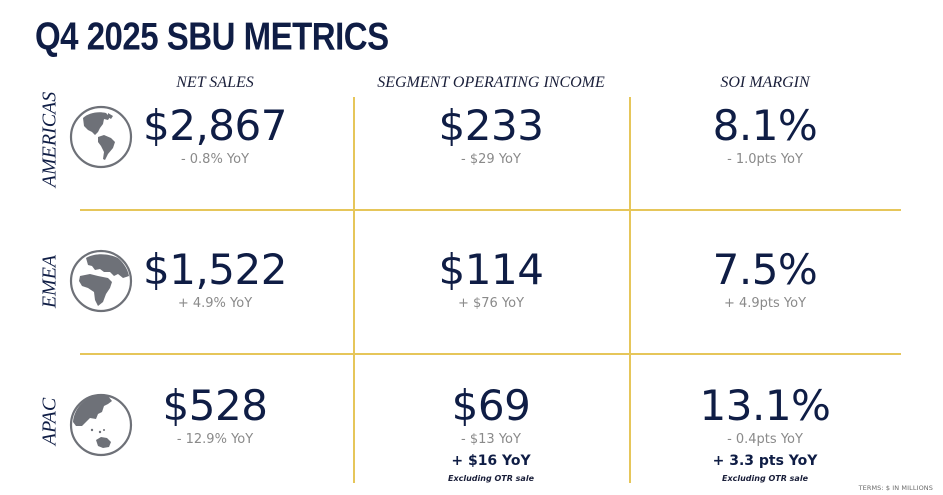 The height and width of the screenshot is (495, 943). I want to click on emea-soi-value: $114, so click(491, 269).